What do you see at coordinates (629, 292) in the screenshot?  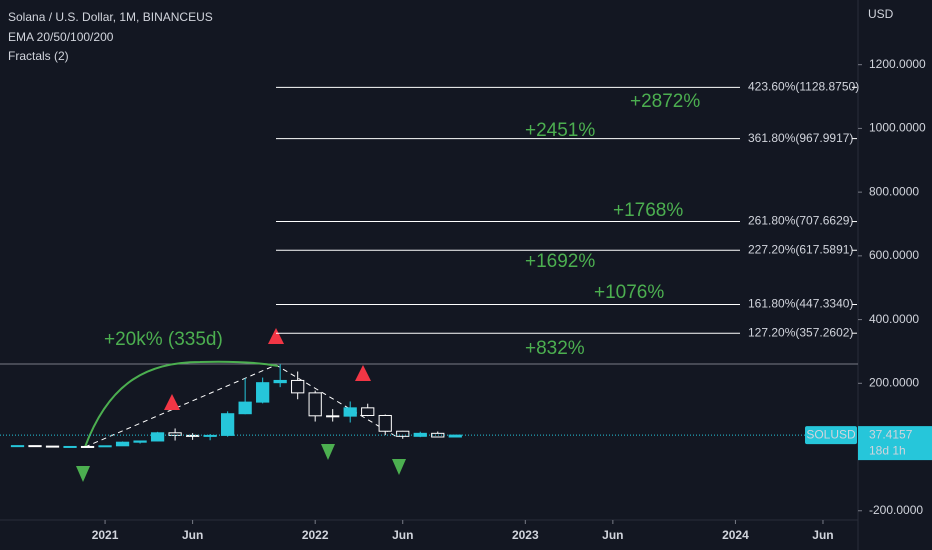 I see `annotation: +1076%` at bounding box center [629, 292].